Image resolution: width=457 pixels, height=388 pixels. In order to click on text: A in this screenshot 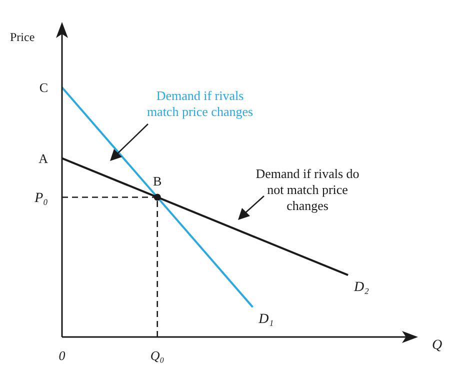, I will do `click(43, 158)`.